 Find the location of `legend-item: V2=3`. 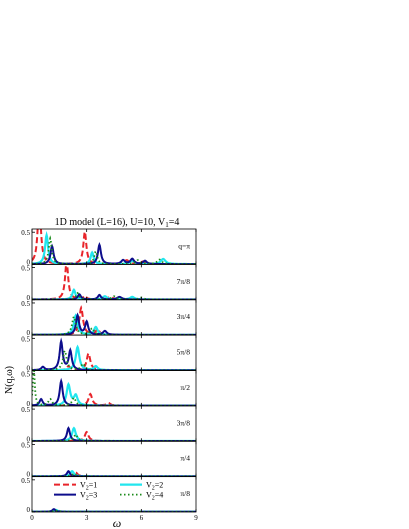

legend-item: V2=3 is located at coordinates (75, 496).